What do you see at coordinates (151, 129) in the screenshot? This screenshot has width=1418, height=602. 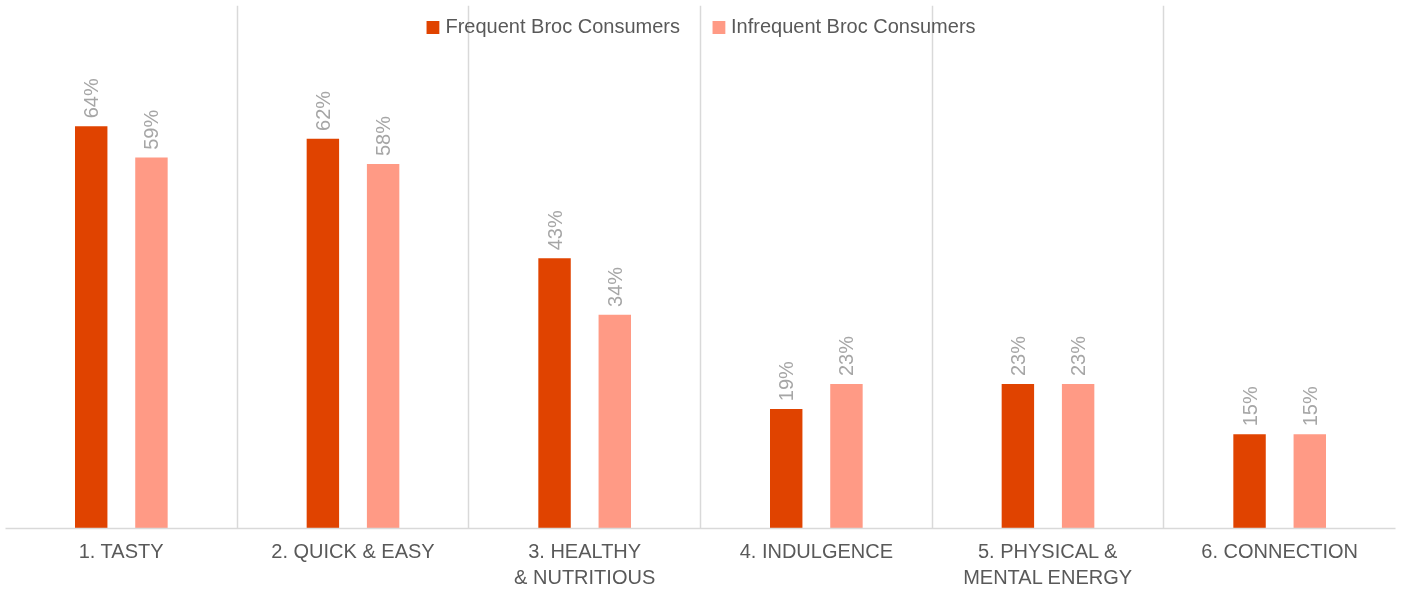 I see `data-label: 59%` at bounding box center [151, 129].